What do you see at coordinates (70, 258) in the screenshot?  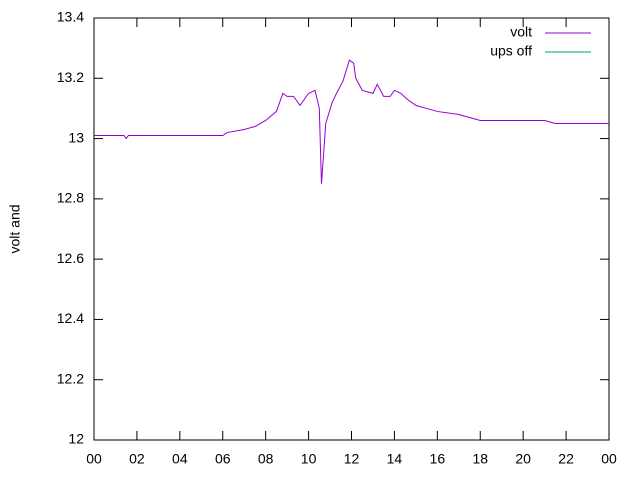 I see `y-tick-label: 12.6` at bounding box center [70, 258].